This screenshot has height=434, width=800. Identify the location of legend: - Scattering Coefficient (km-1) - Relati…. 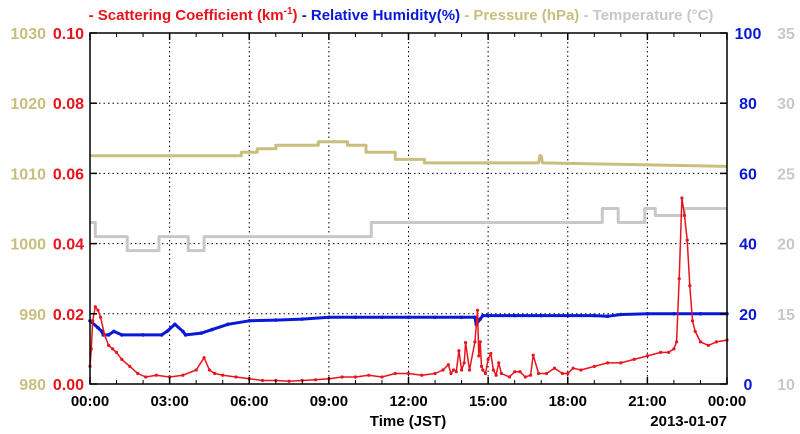
(401, 15).